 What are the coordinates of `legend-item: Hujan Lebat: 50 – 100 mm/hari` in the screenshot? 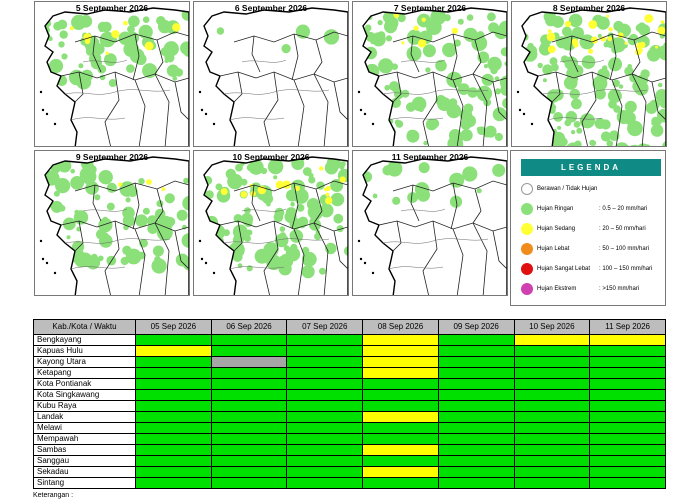 It's located at (594, 250).